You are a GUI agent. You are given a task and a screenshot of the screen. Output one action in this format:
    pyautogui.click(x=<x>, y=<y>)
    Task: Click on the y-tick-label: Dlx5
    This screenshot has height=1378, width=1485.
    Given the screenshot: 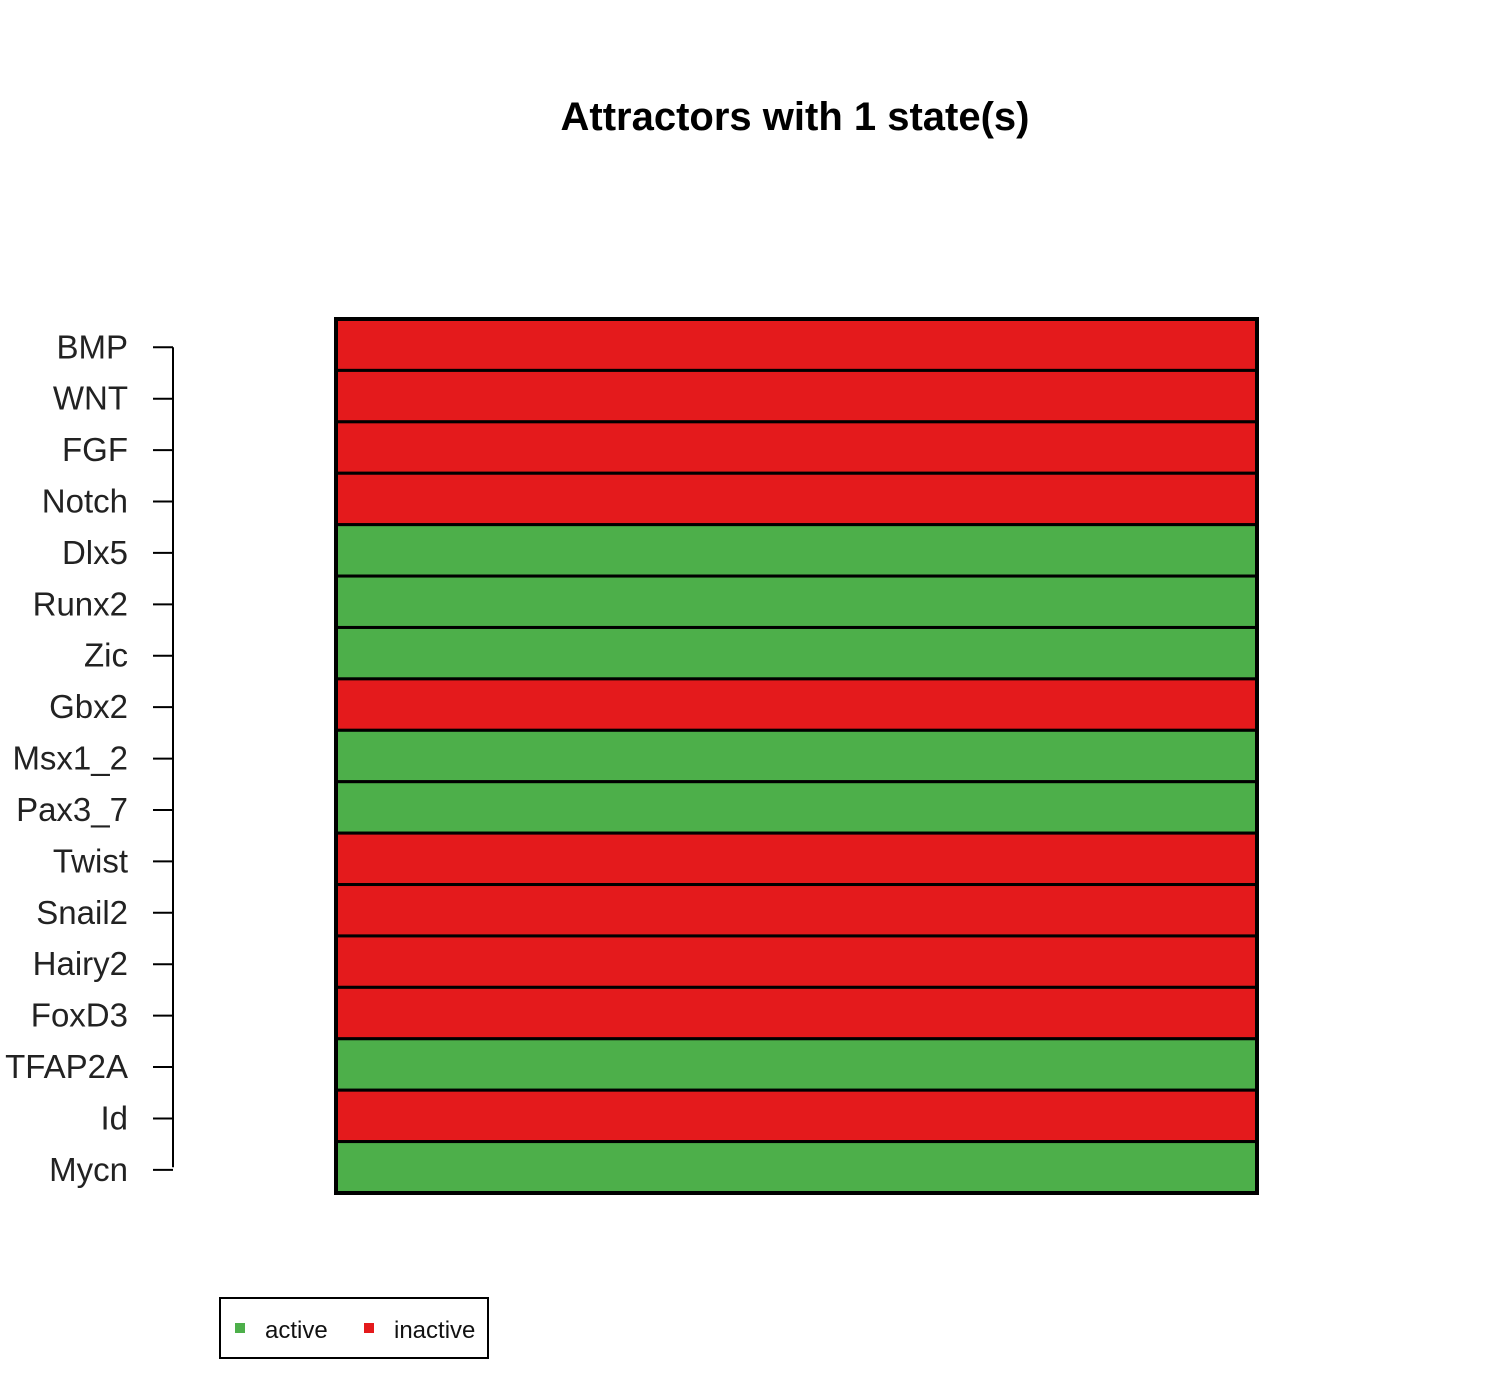 What is the action you would take?
    pyautogui.click(x=95, y=552)
    